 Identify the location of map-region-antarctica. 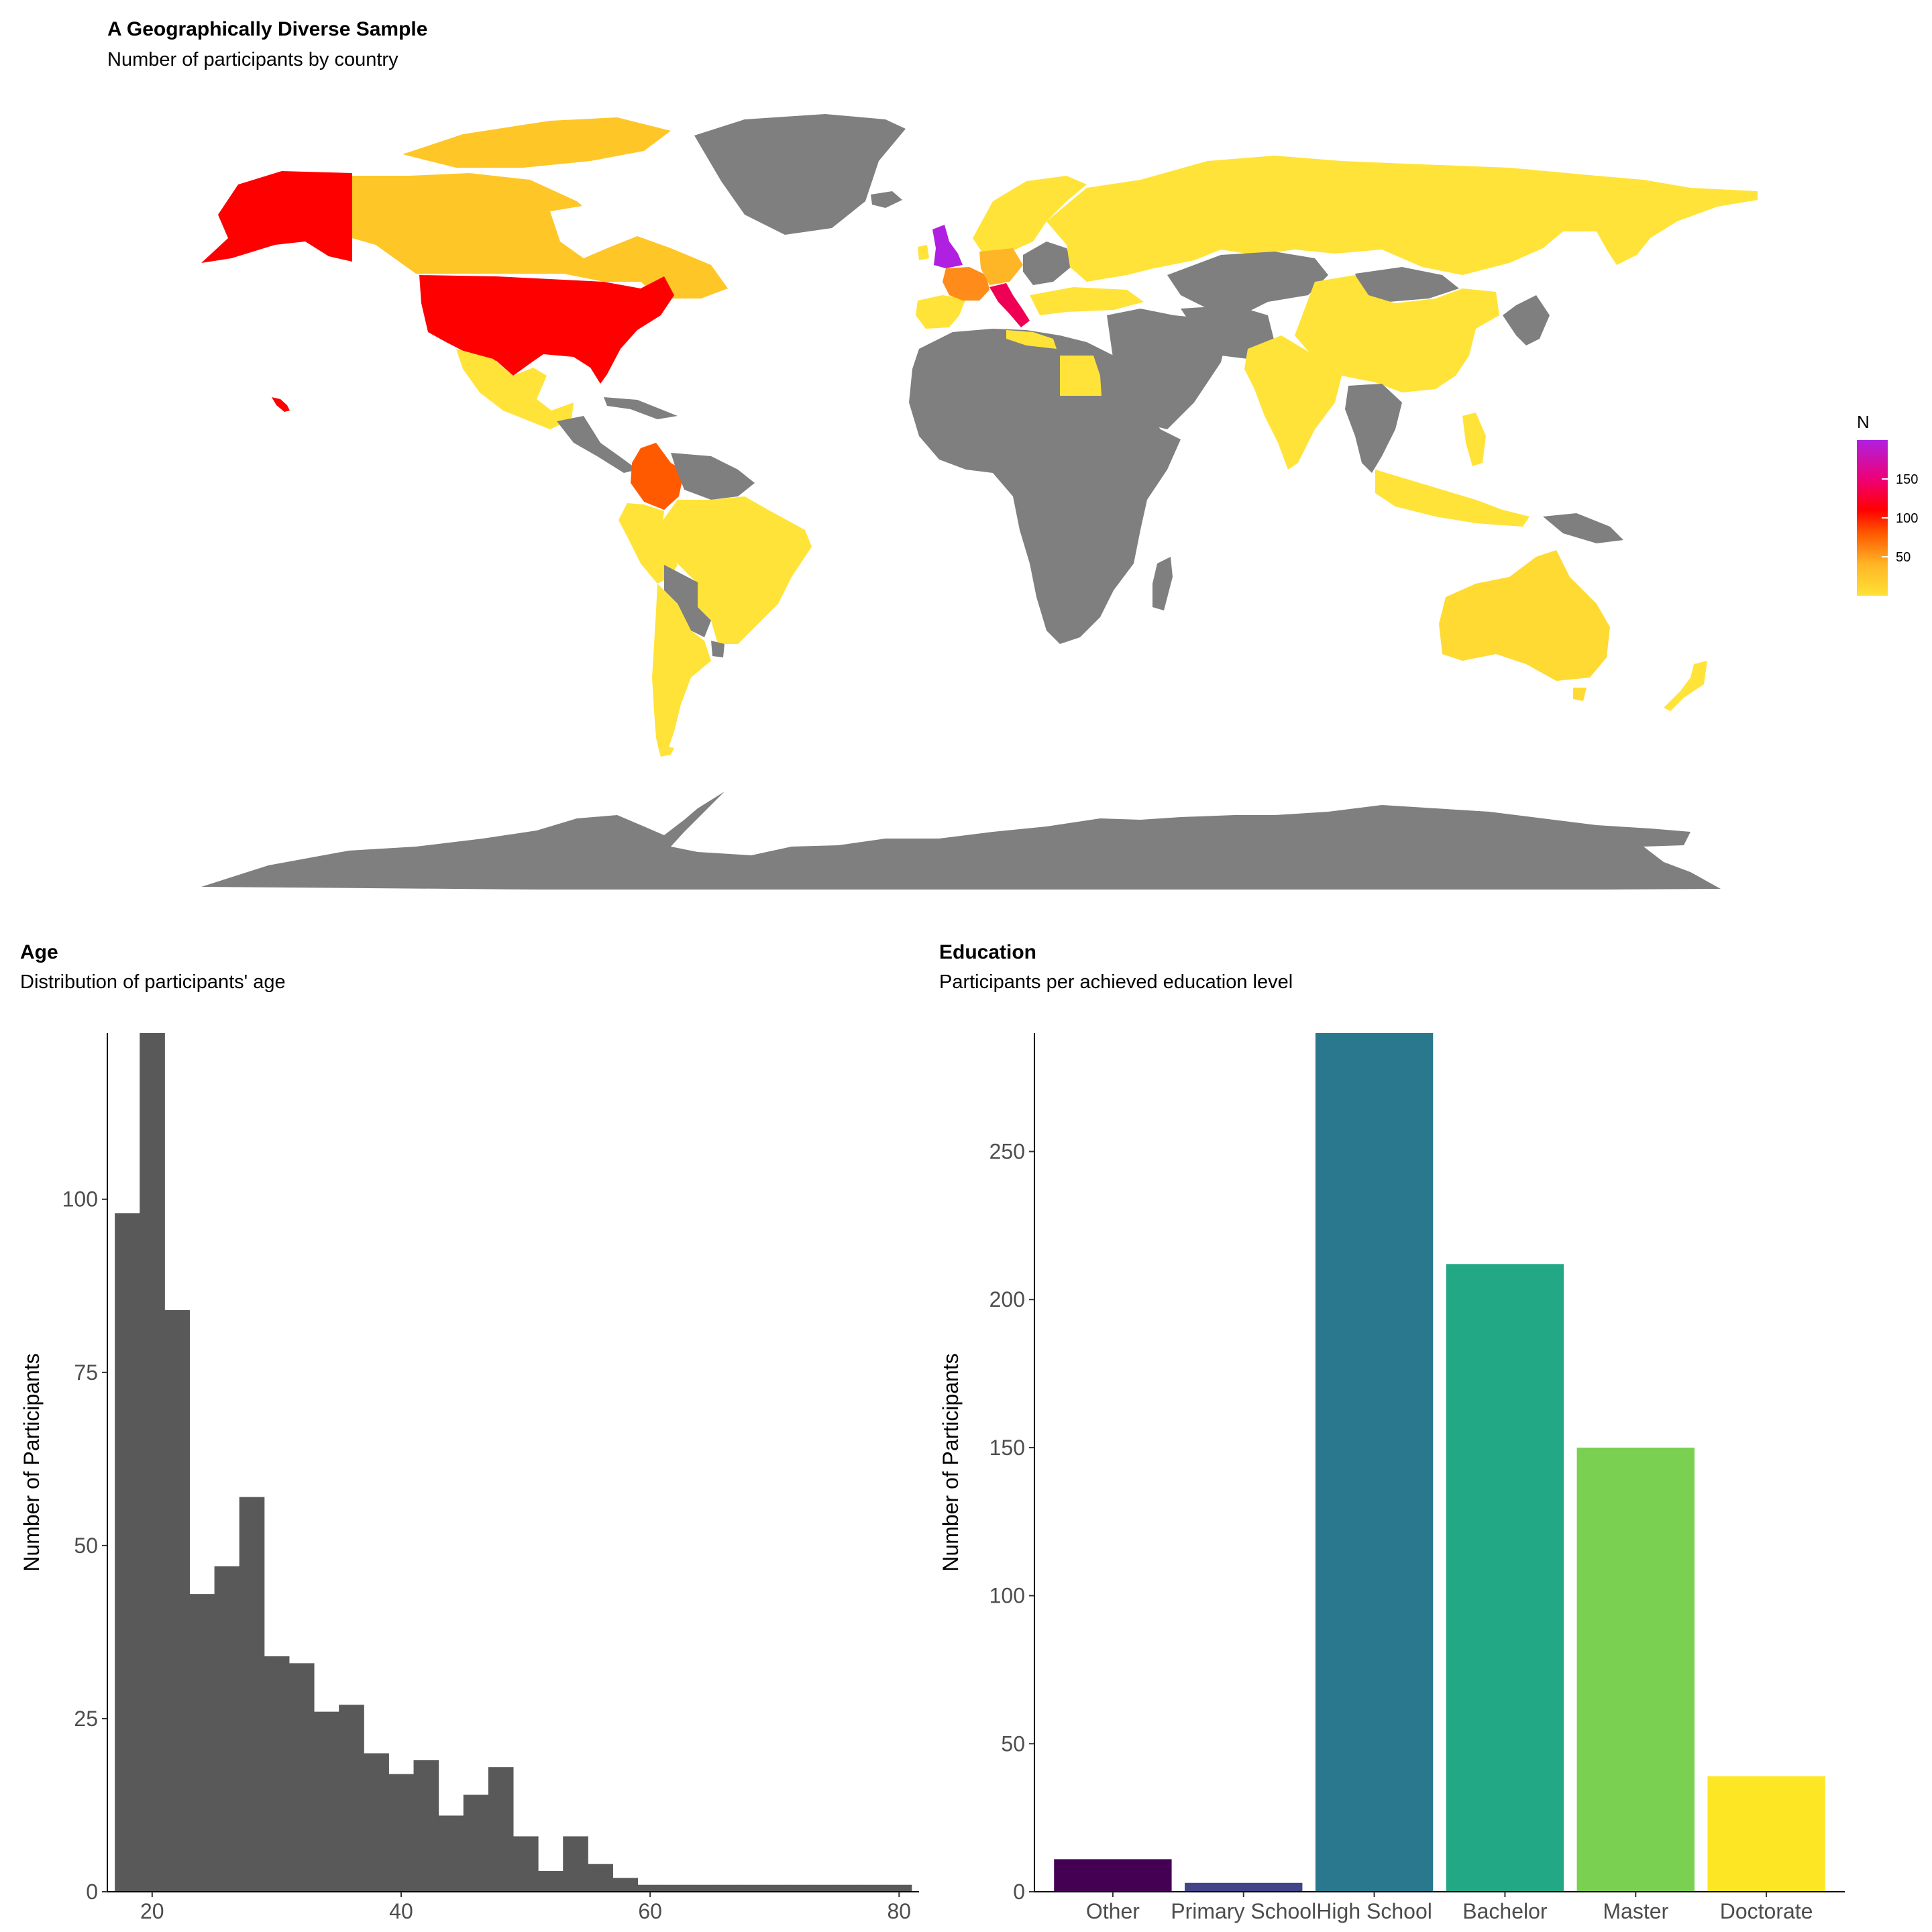
(961, 841).